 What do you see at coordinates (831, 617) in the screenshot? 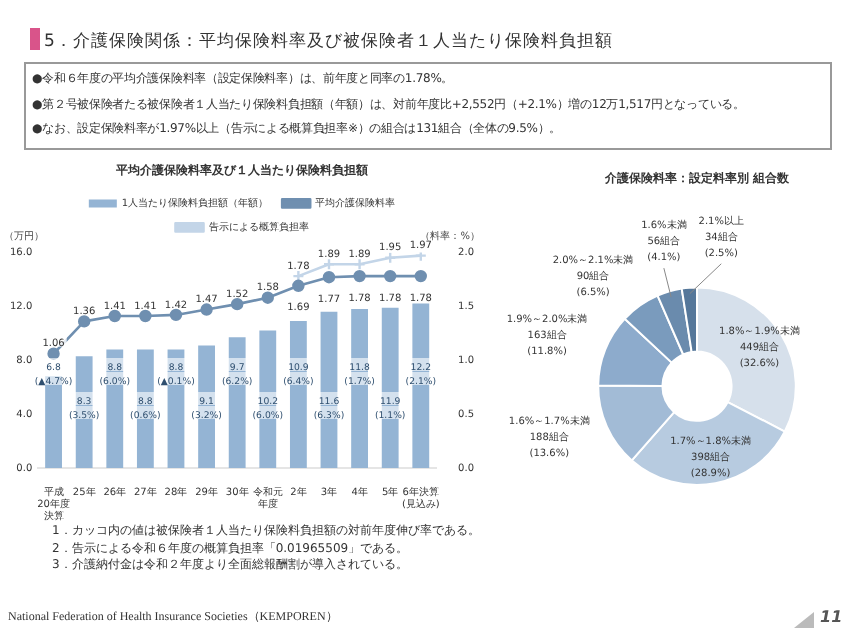
I see `text: 11` at bounding box center [831, 617].